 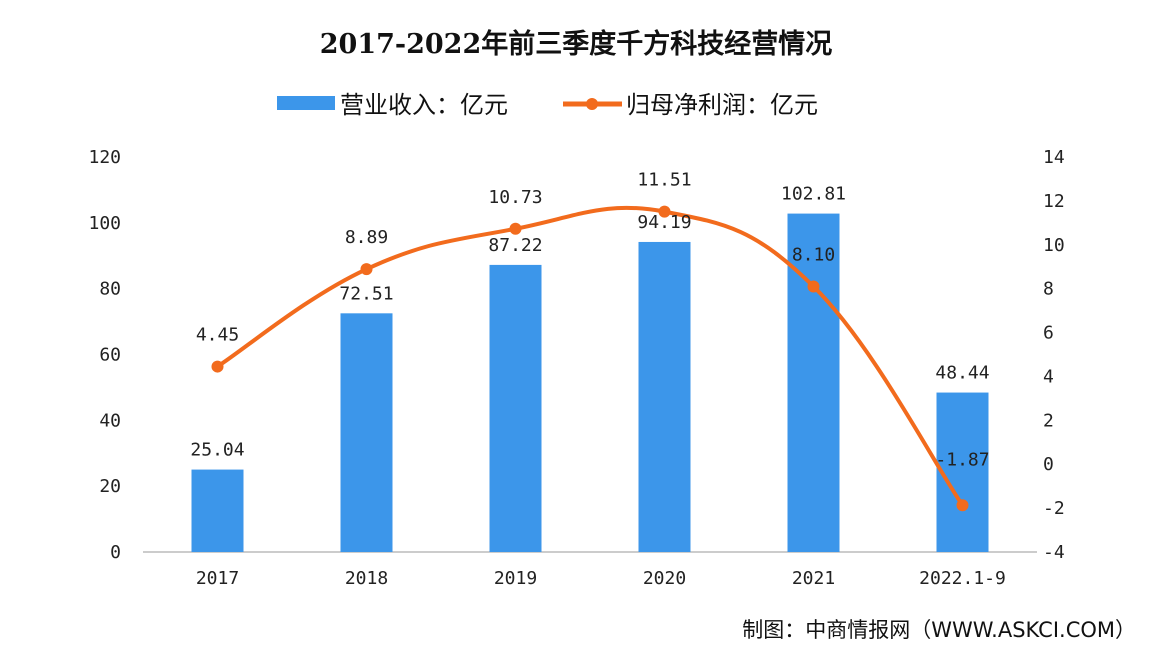 I want to click on legend-revenue-label: 营业收入：亿元, so click(x=424, y=105).